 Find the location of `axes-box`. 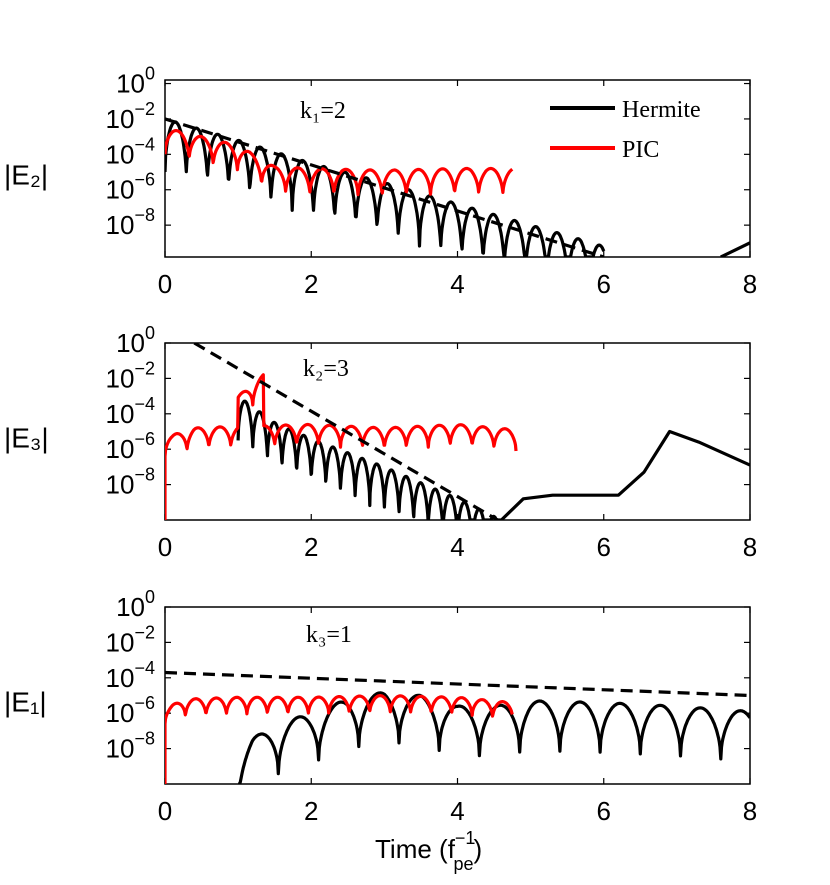

axes-box is located at coordinates (457, 695).